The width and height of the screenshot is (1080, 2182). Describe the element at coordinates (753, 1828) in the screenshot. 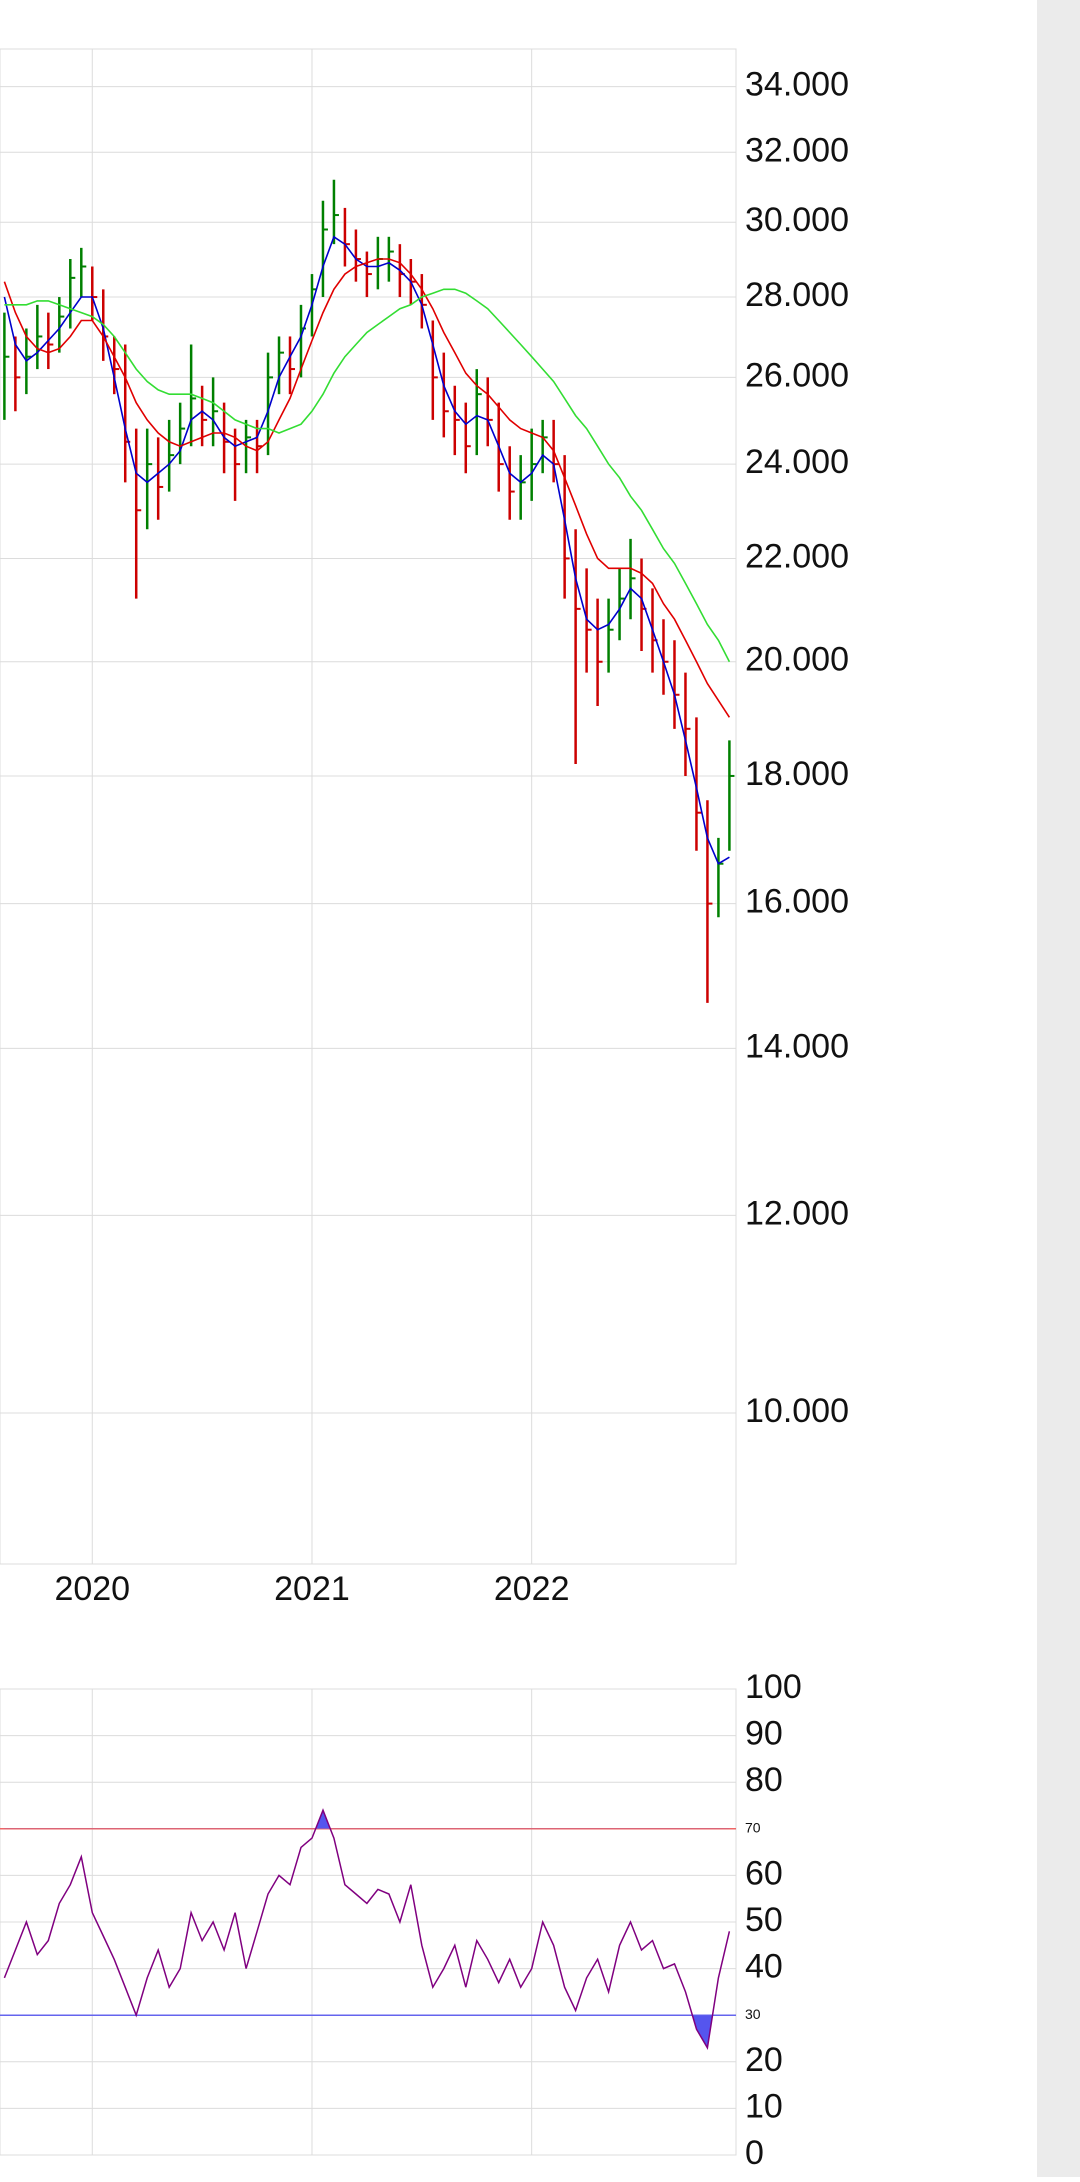

I see `level-label: 70` at that location.